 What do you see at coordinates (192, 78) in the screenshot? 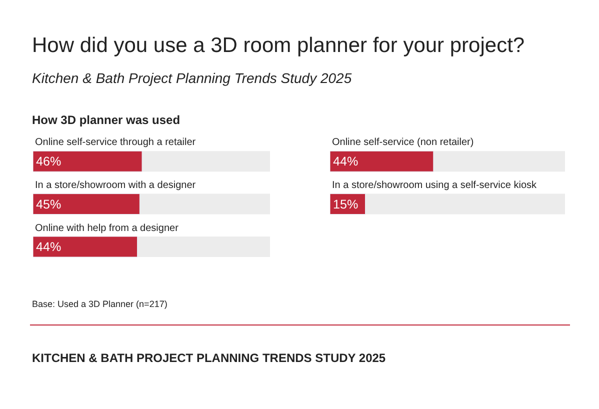
I see `chart-subtitle: Kitchen & Bath Project Planning Trends Study 2025` at bounding box center [192, 78].